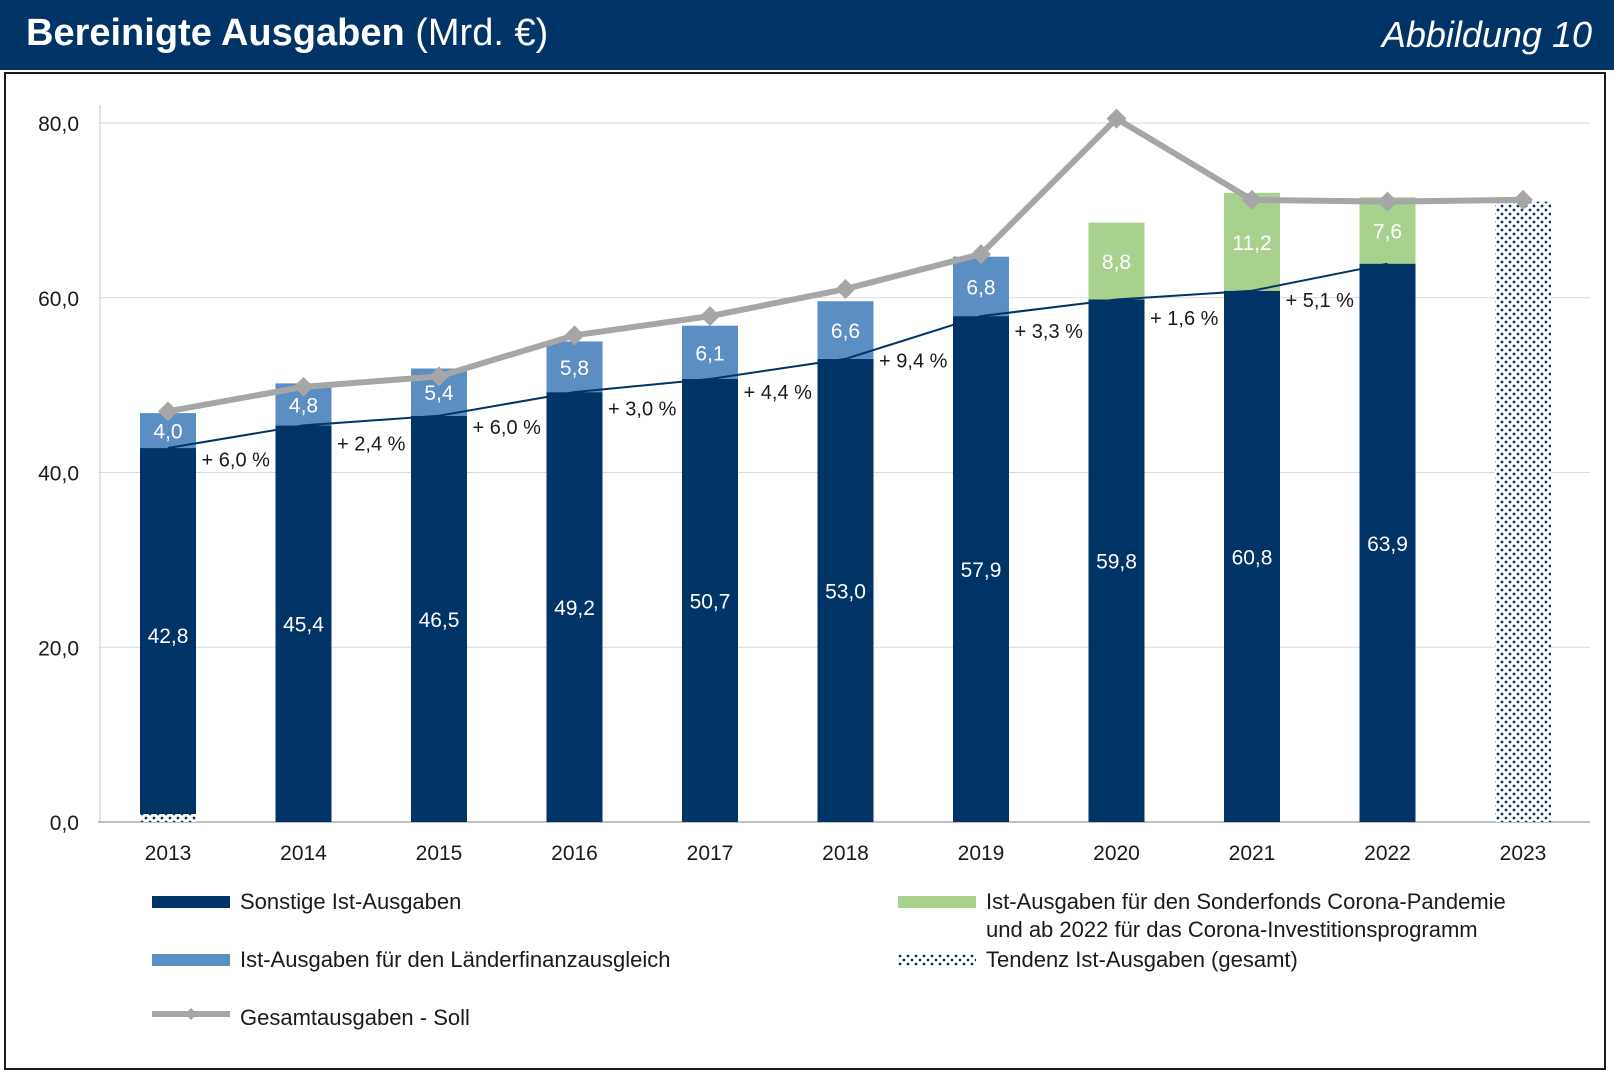 The width and height of the screenshot is (1614, 1077). I want to click on data-label-sonstige: 49,2, so click(574, 608).